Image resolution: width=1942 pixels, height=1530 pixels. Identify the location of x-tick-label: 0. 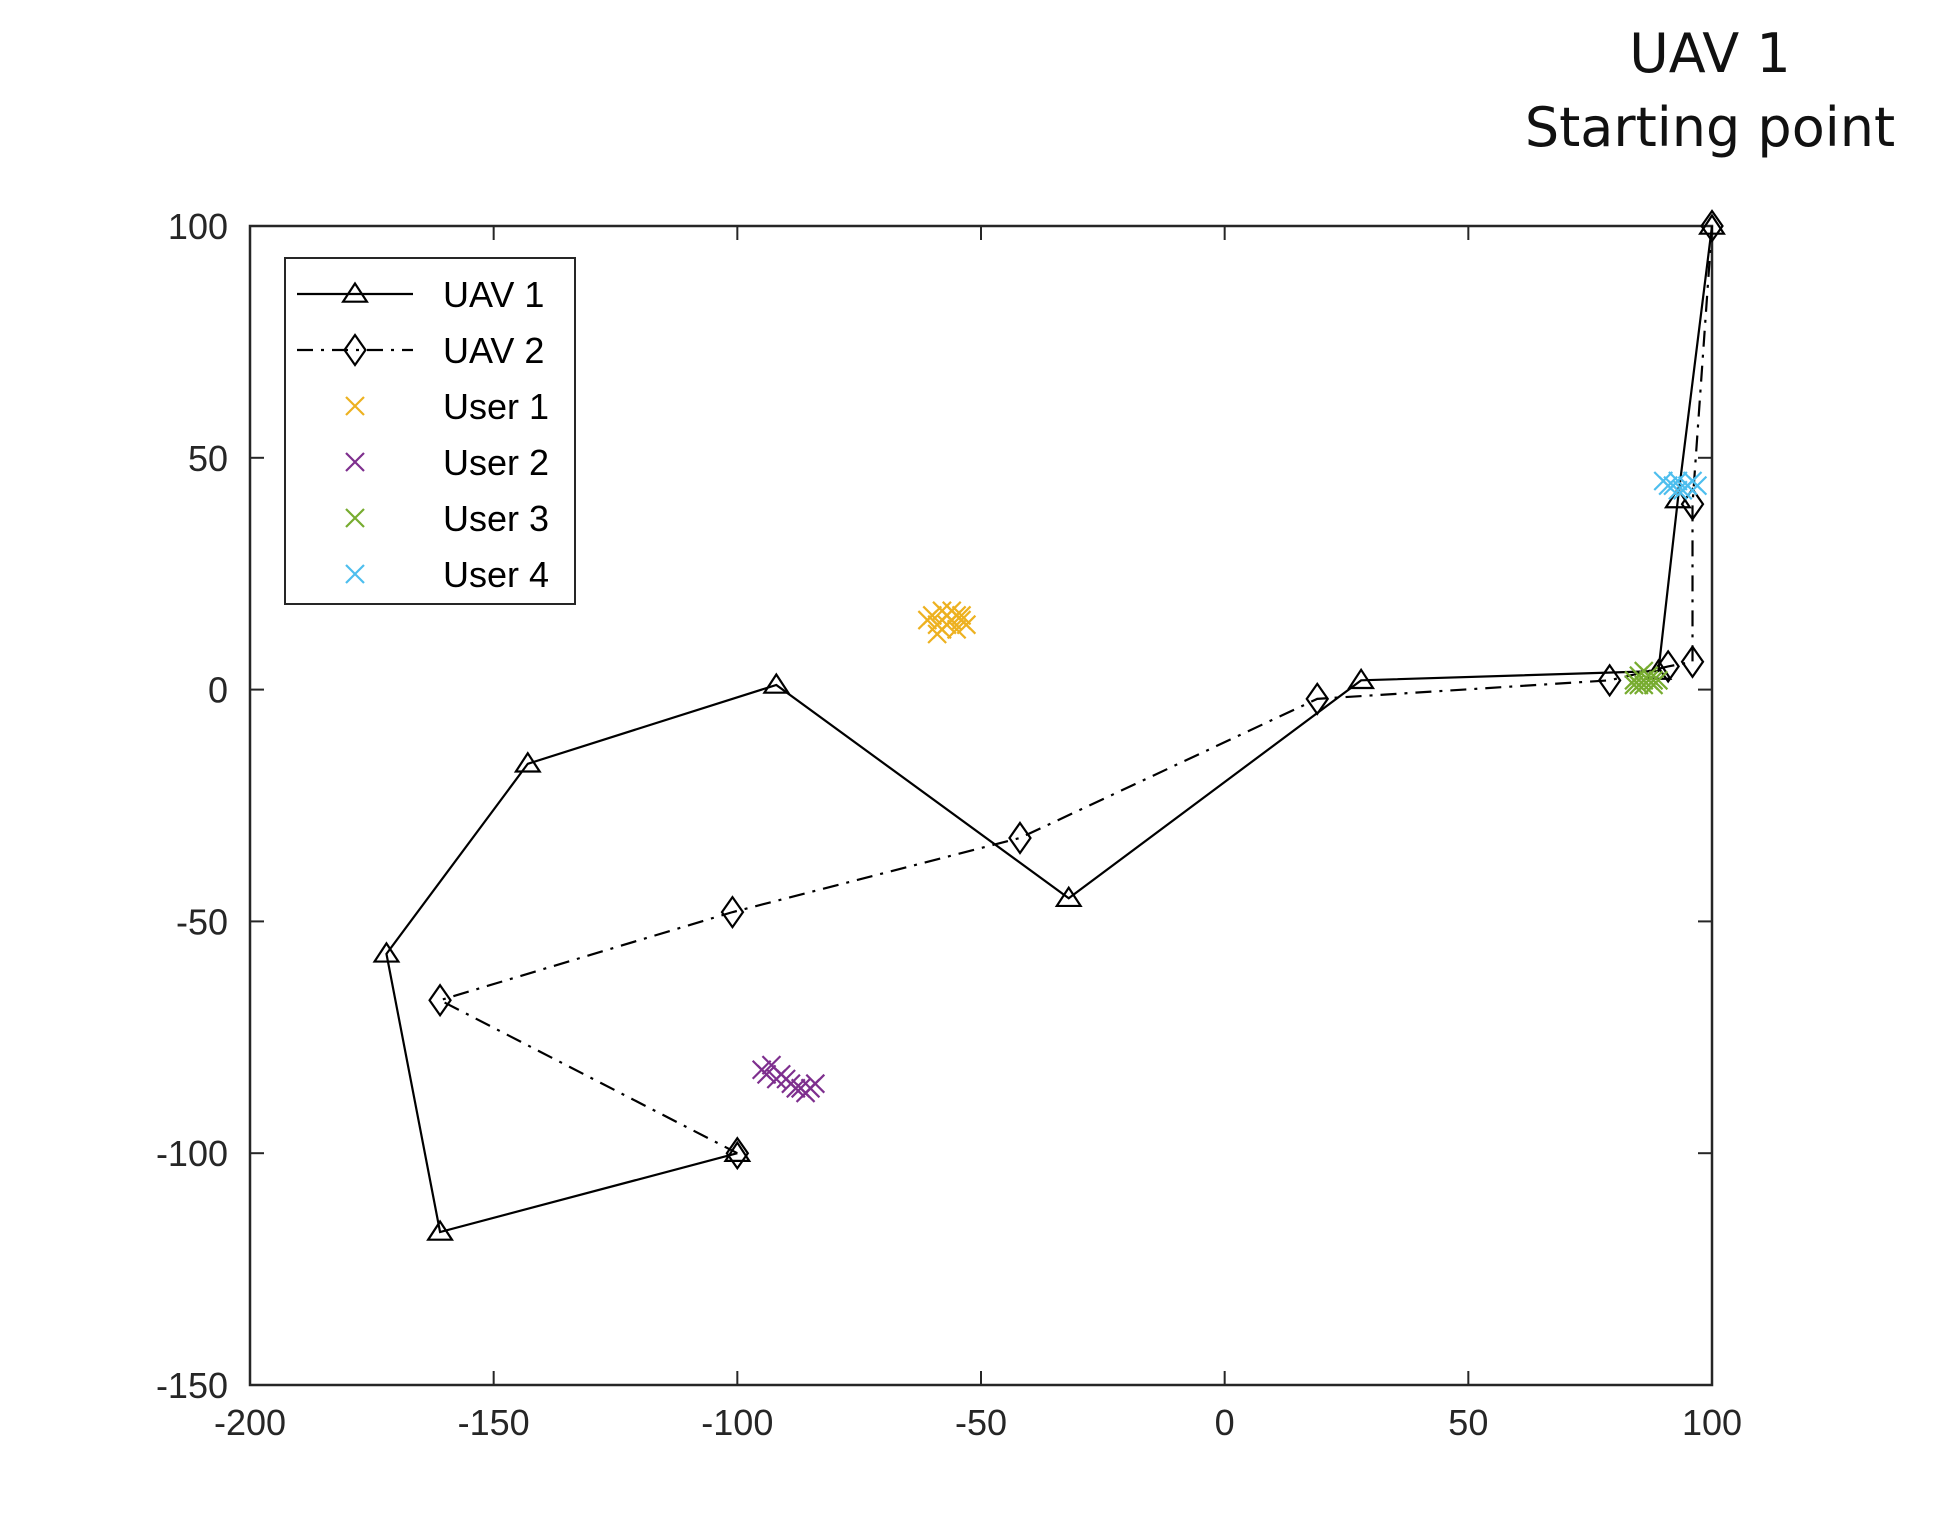
(1225, 1422).